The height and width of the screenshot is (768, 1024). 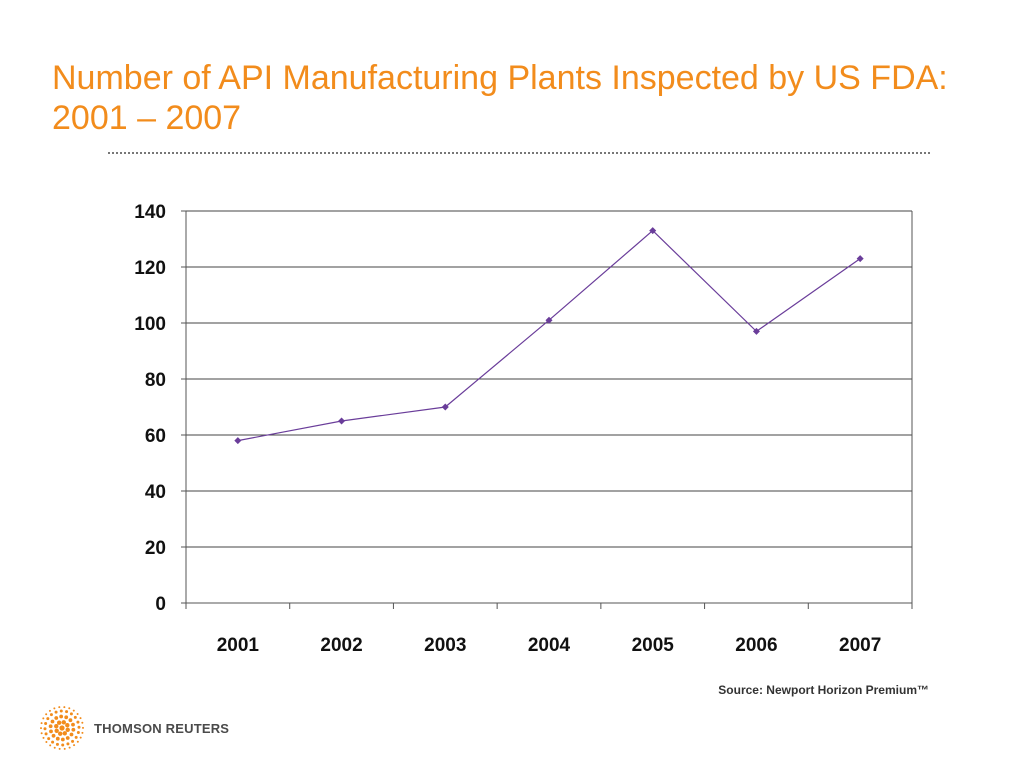 What do you see at coordinates (238, 645) in the screenshot?
I see `x-tick-label: 2001` at bounding box center [238, 645].